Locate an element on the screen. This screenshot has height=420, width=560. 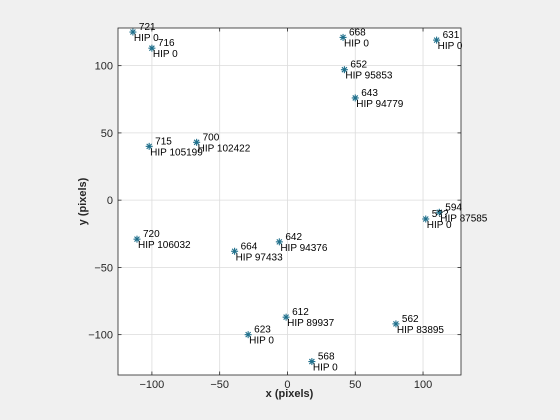
star-id-label: 5?? is located at coordinates (440, 214).